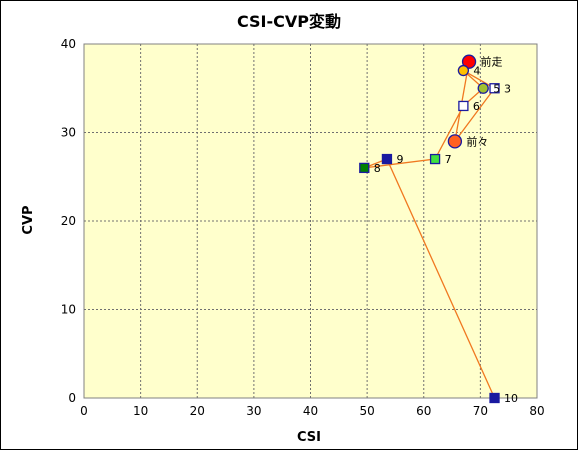  What do you see at coordinates (477, 141) in the screenshot?
I see `point-label: 前々` at bounding box center [477, 141].